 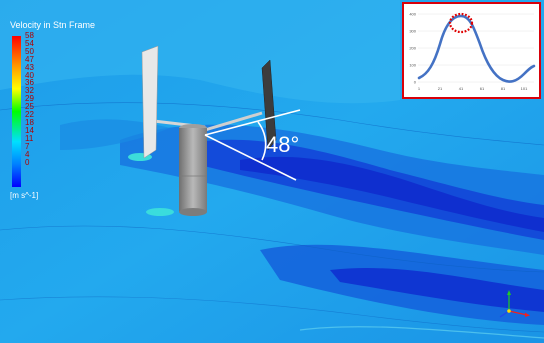 What do you see at coordinates (415, 82) in the screenshot?
I see `inset-y-tick: 0` at bounding box center [415, 82].